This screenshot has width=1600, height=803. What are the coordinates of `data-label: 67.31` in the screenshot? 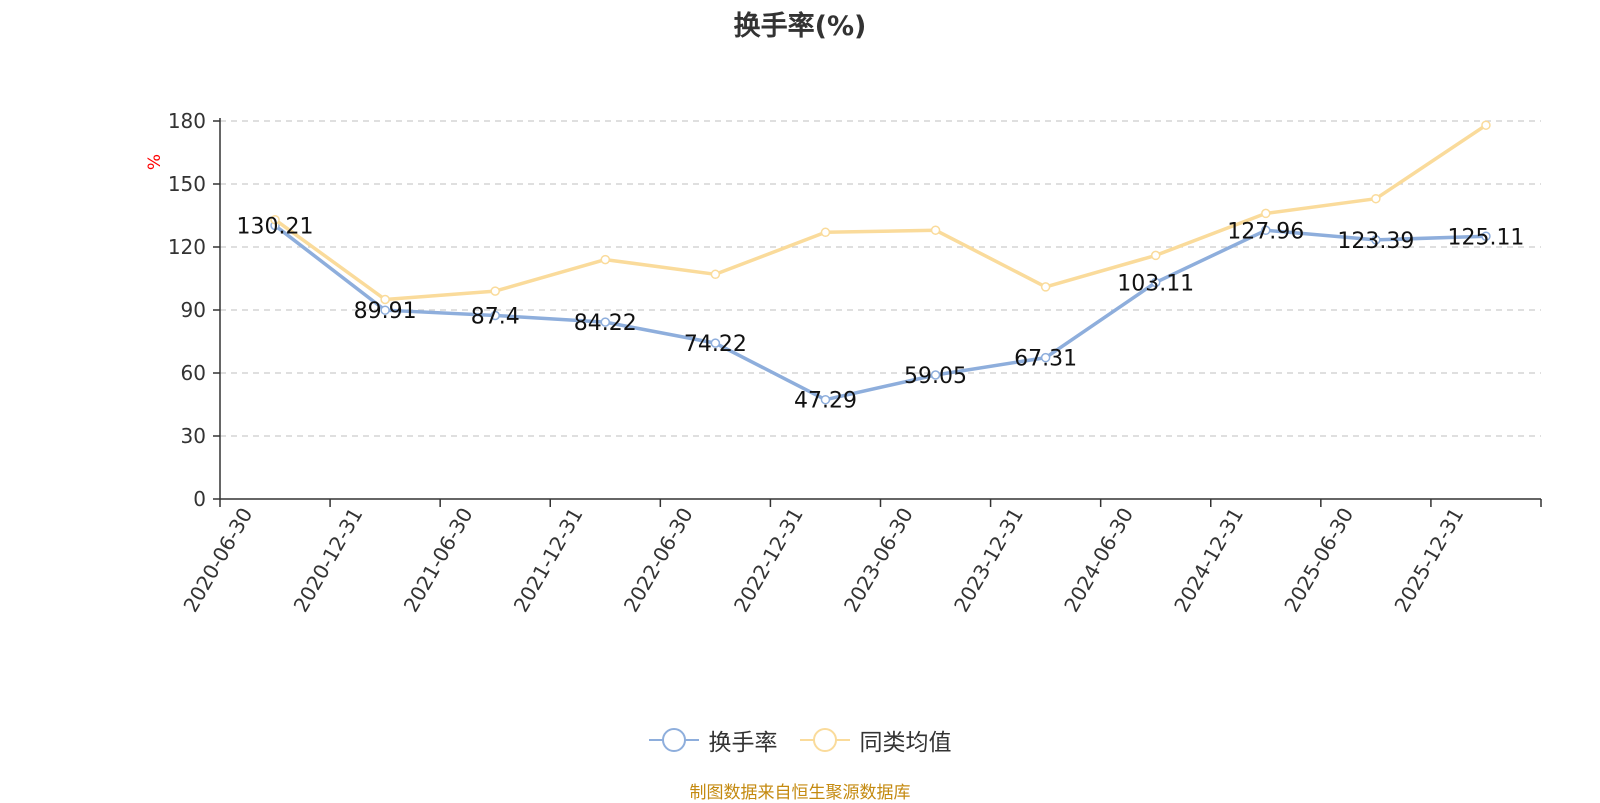 It's located at (1045, 359).